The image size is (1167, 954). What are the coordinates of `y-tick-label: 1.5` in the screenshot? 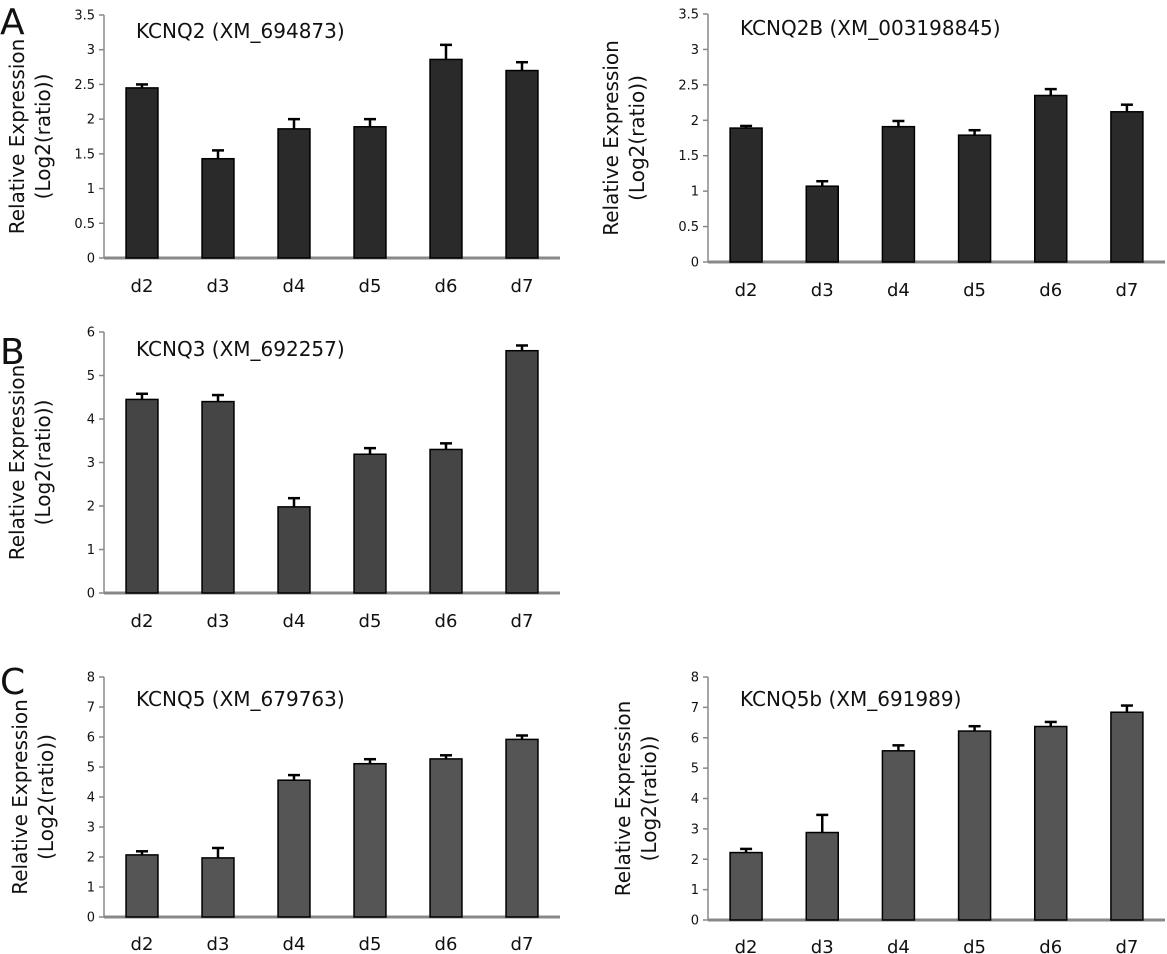 It's located at (84, 154).